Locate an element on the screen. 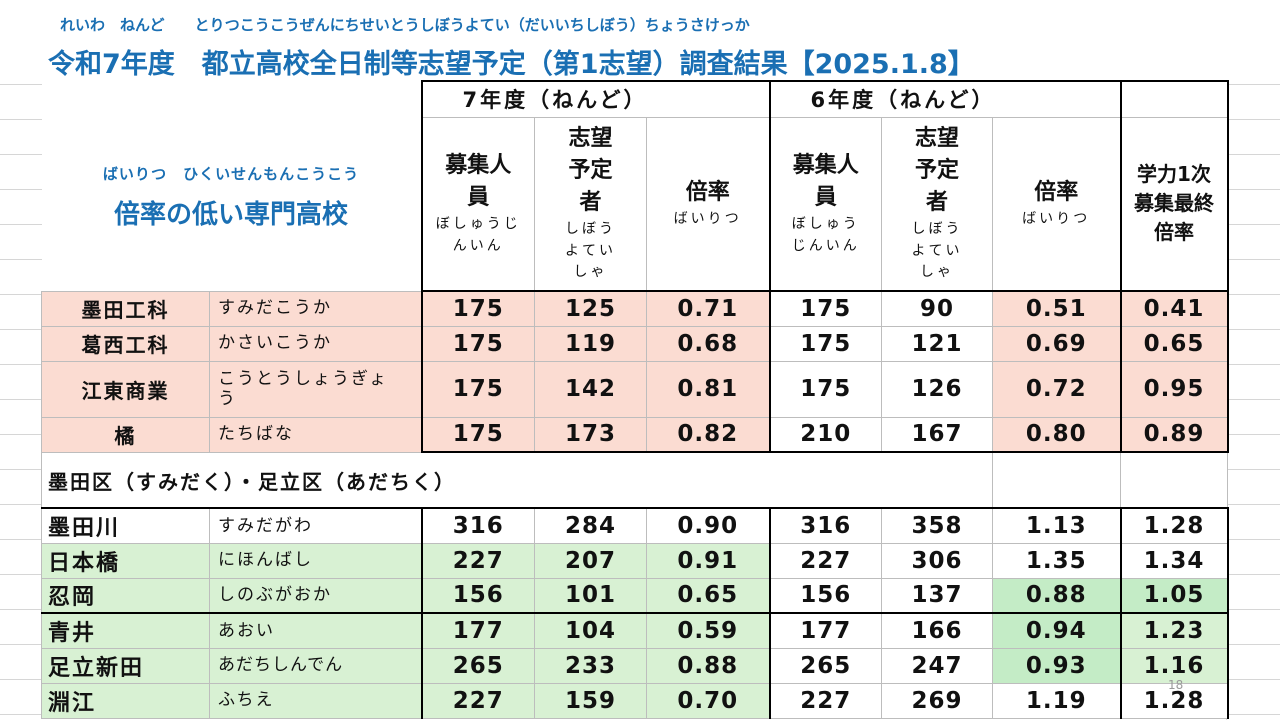  header-recruit-7: 募集人員 ぼしゅうじんいん is located at coordinates (477, 204).